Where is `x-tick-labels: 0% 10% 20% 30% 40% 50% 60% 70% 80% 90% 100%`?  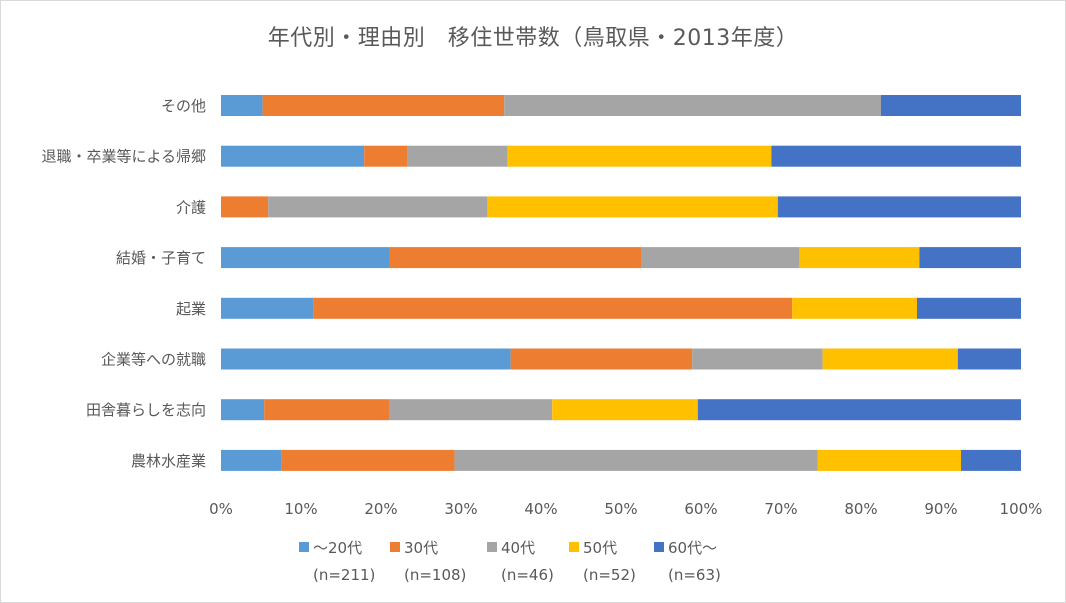
x-tick-labels: 0% 10% 20% 30% 40% 50% 60% 70% 80% 90% 100% is located at coordinates (625, 509).